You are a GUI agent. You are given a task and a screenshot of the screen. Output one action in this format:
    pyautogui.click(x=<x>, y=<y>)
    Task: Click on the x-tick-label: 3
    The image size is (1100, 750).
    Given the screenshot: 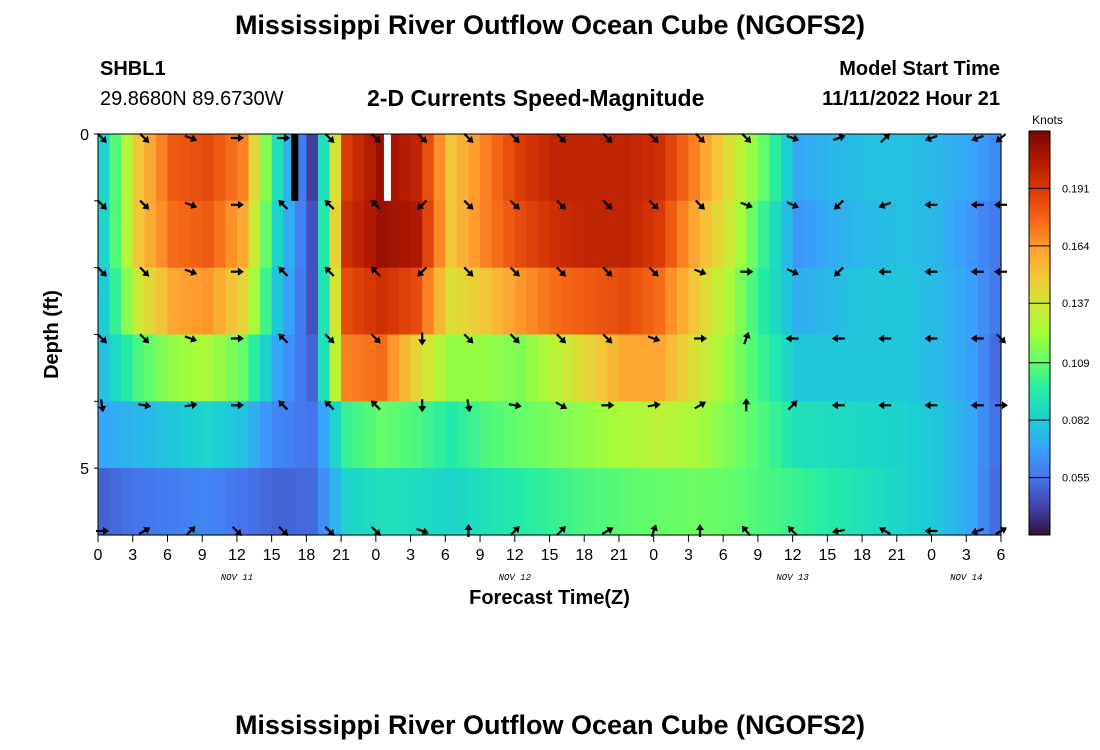 What is the action you would take?
    pyautogui.click(x=410, y=555)
    